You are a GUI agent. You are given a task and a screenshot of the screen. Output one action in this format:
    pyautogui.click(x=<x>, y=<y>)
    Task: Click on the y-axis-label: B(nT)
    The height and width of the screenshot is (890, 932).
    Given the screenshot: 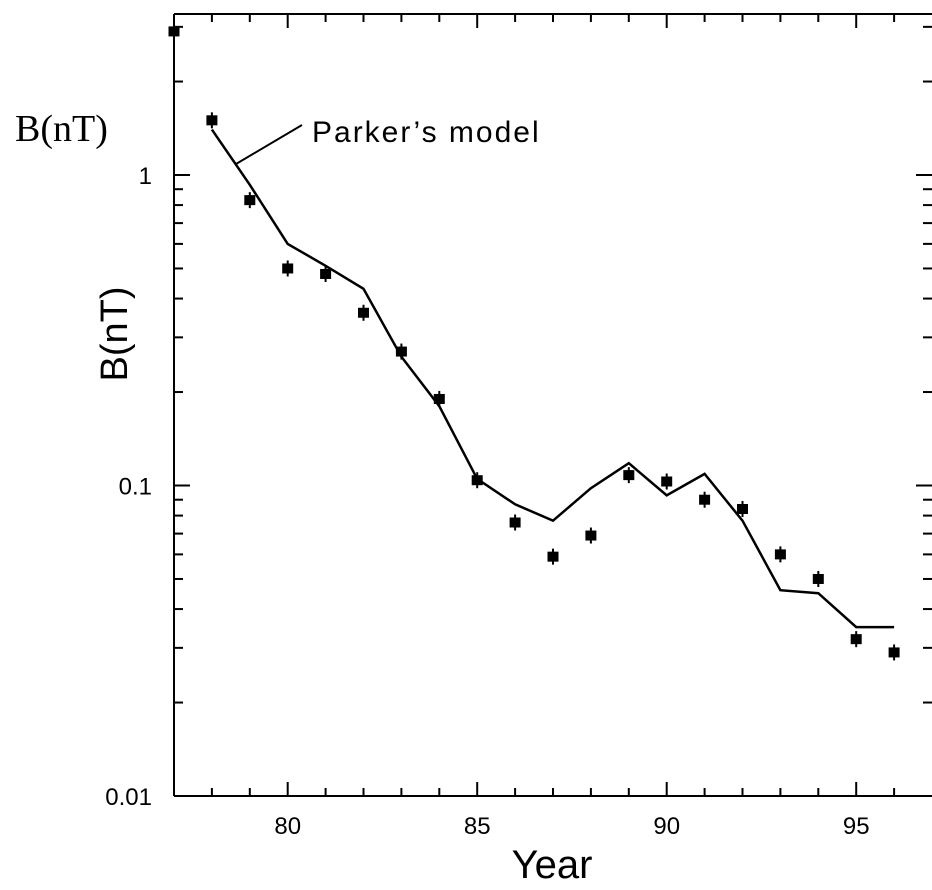 What is the action you would take?
    pyautogui.click(x=61, y=129)
    